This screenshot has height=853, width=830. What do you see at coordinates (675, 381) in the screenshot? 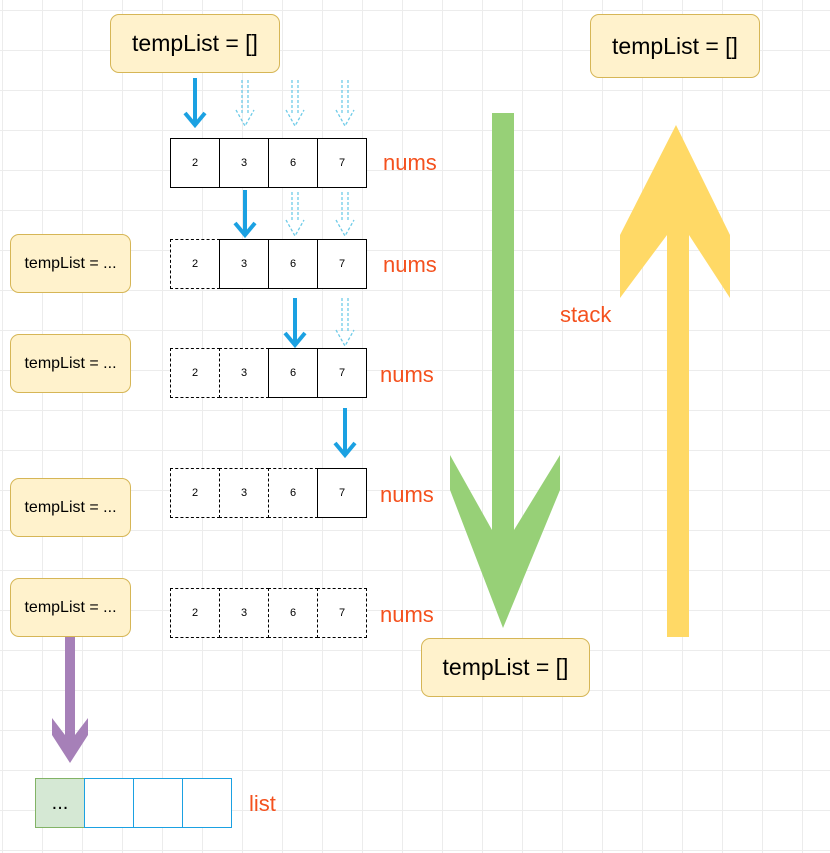
I see `yellow-up-arrow` at bounding box center [675, 381].